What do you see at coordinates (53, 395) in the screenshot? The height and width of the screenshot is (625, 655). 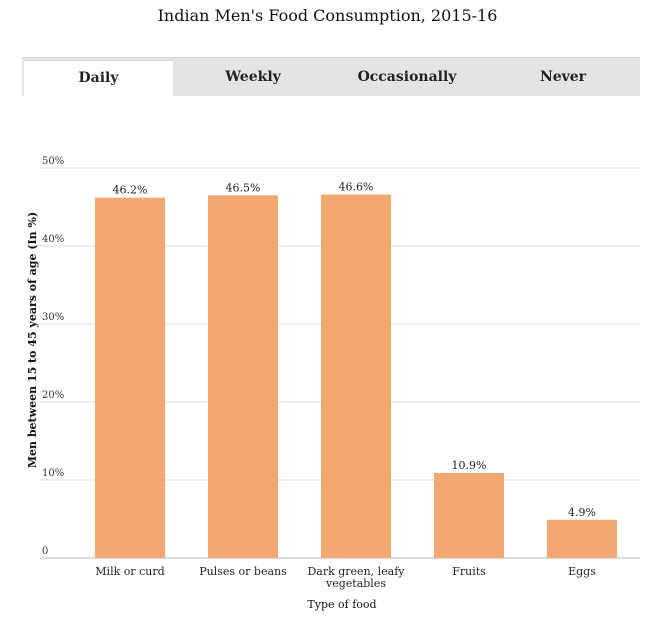 I see `y-tick-label: 20%` at bounding box center [53, 395].